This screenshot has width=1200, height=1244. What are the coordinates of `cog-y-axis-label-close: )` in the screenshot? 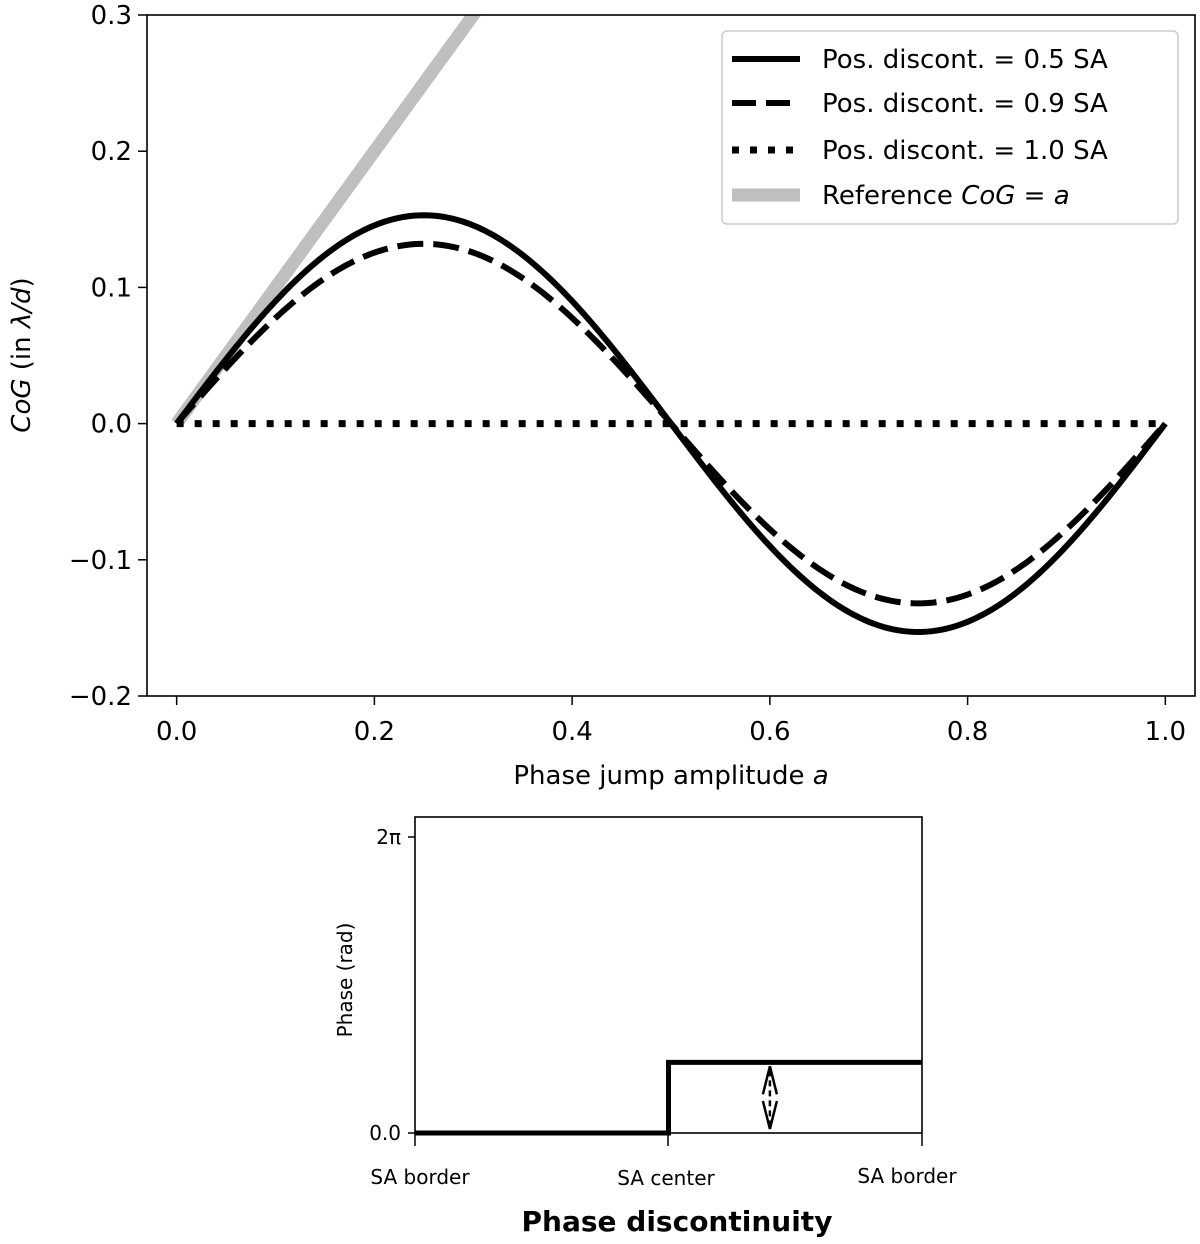 It's located at (22, 282).